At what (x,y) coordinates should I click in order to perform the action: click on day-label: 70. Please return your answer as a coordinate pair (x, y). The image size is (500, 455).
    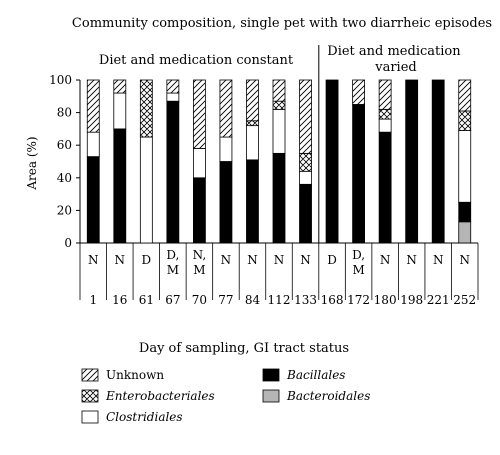
    Looking at the image, I should click on (199, 300).